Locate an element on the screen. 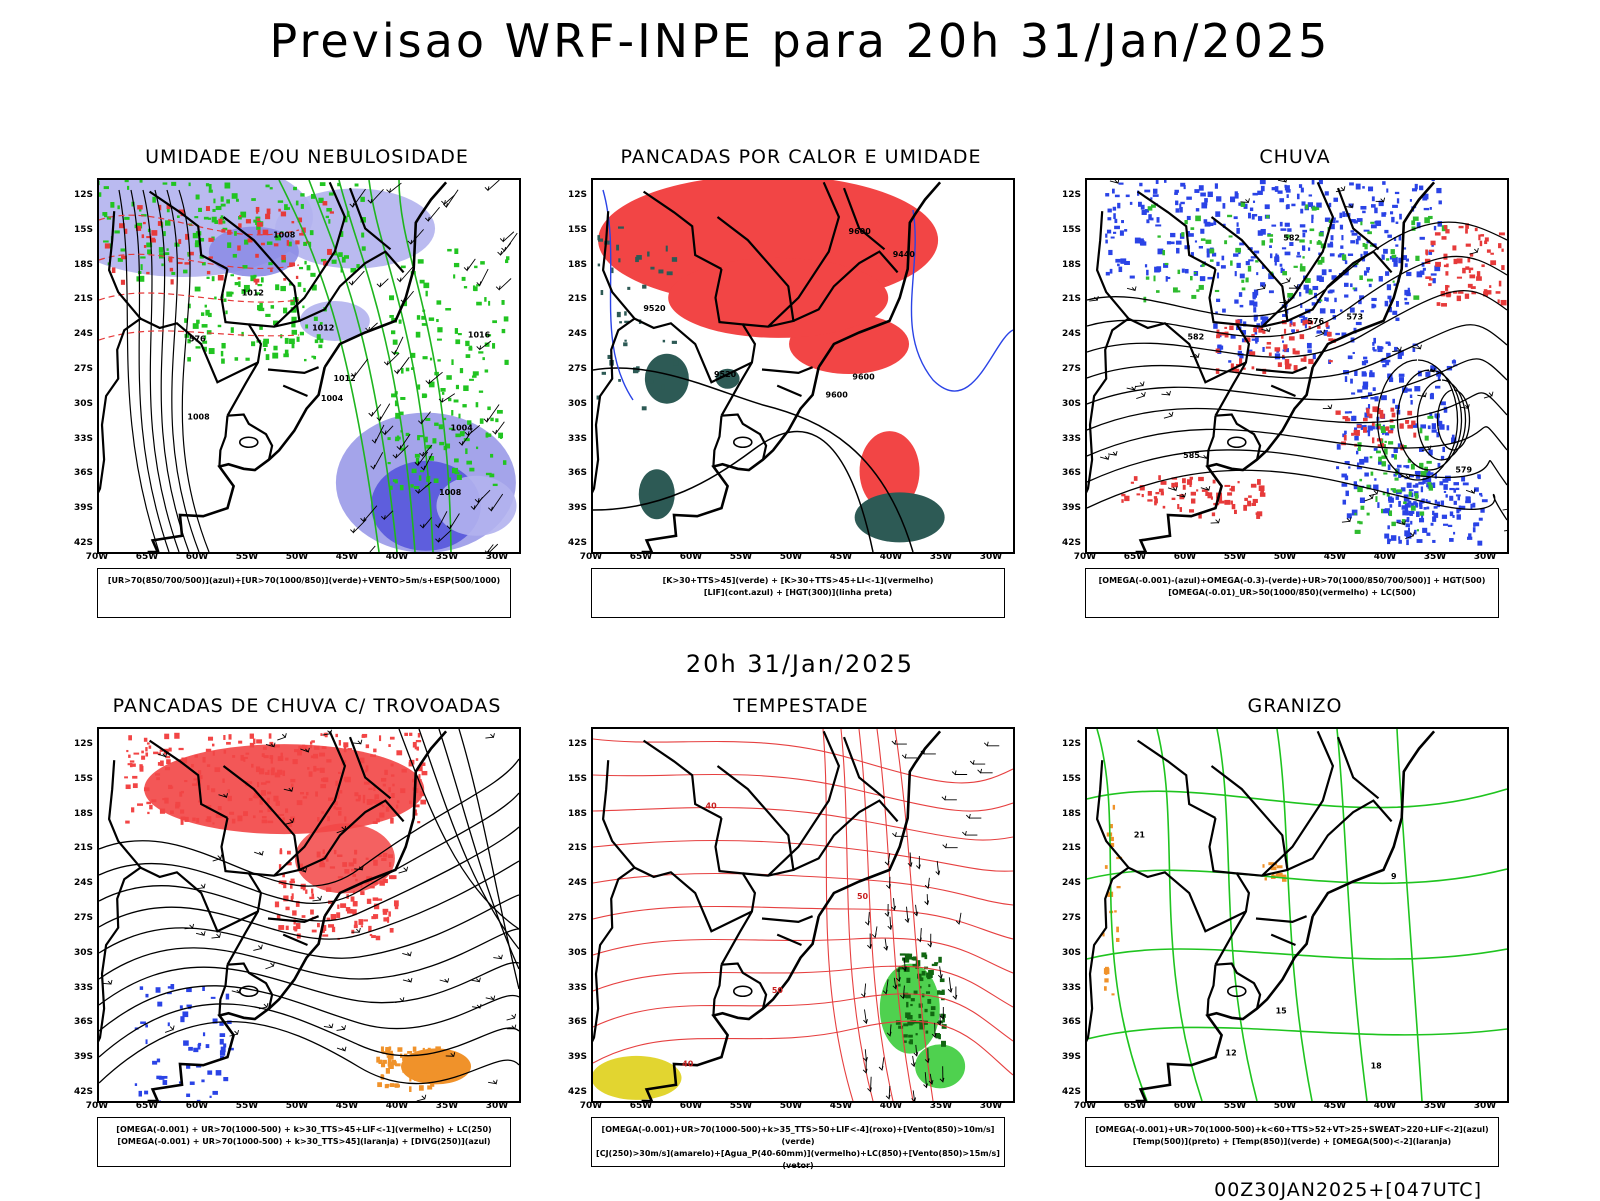 This screenshot has width=1600, height=1201. latitude-label: 30S is located at coordinates (577, 403).